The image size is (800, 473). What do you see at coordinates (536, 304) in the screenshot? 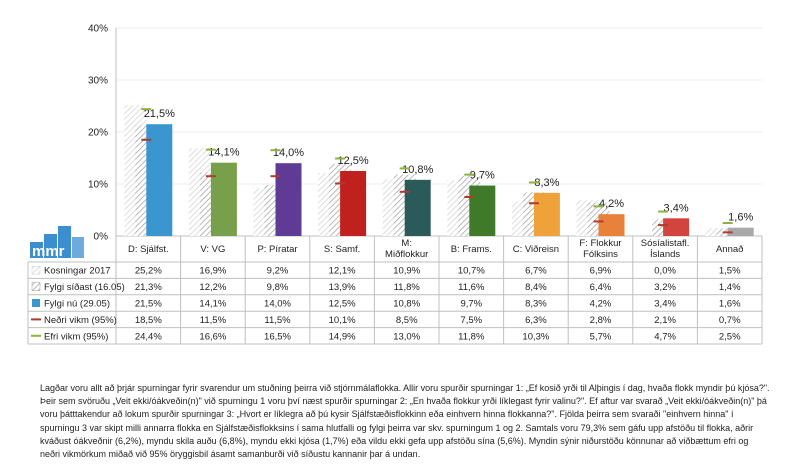
I see `table-cell: 8,3%` at bounding box center [536, 304].